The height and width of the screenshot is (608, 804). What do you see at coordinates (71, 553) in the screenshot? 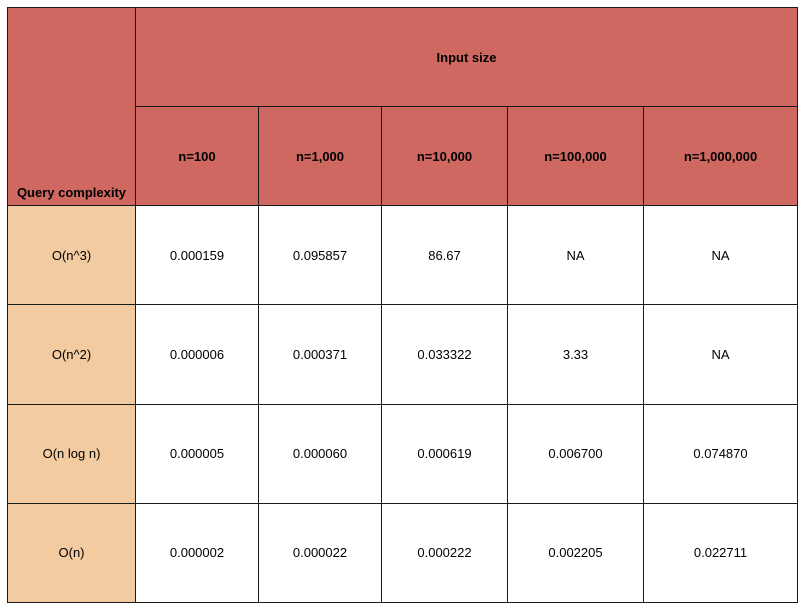
I see `row-header: O(n)` at bounding box center [71, 553].